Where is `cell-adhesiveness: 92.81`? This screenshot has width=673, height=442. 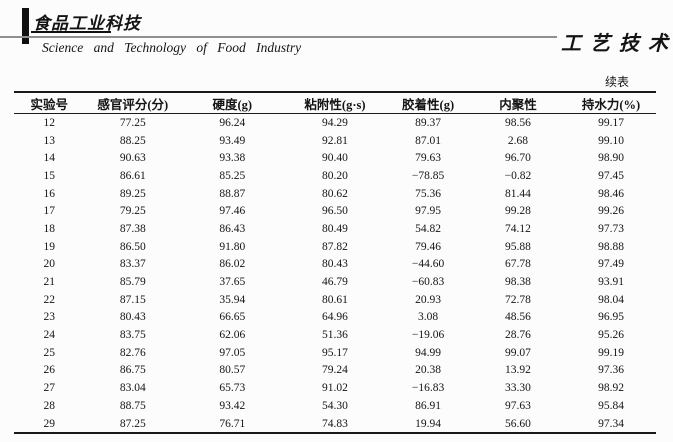 cell-adhesiveness: 92.81 is located at coordinates (335, 140).